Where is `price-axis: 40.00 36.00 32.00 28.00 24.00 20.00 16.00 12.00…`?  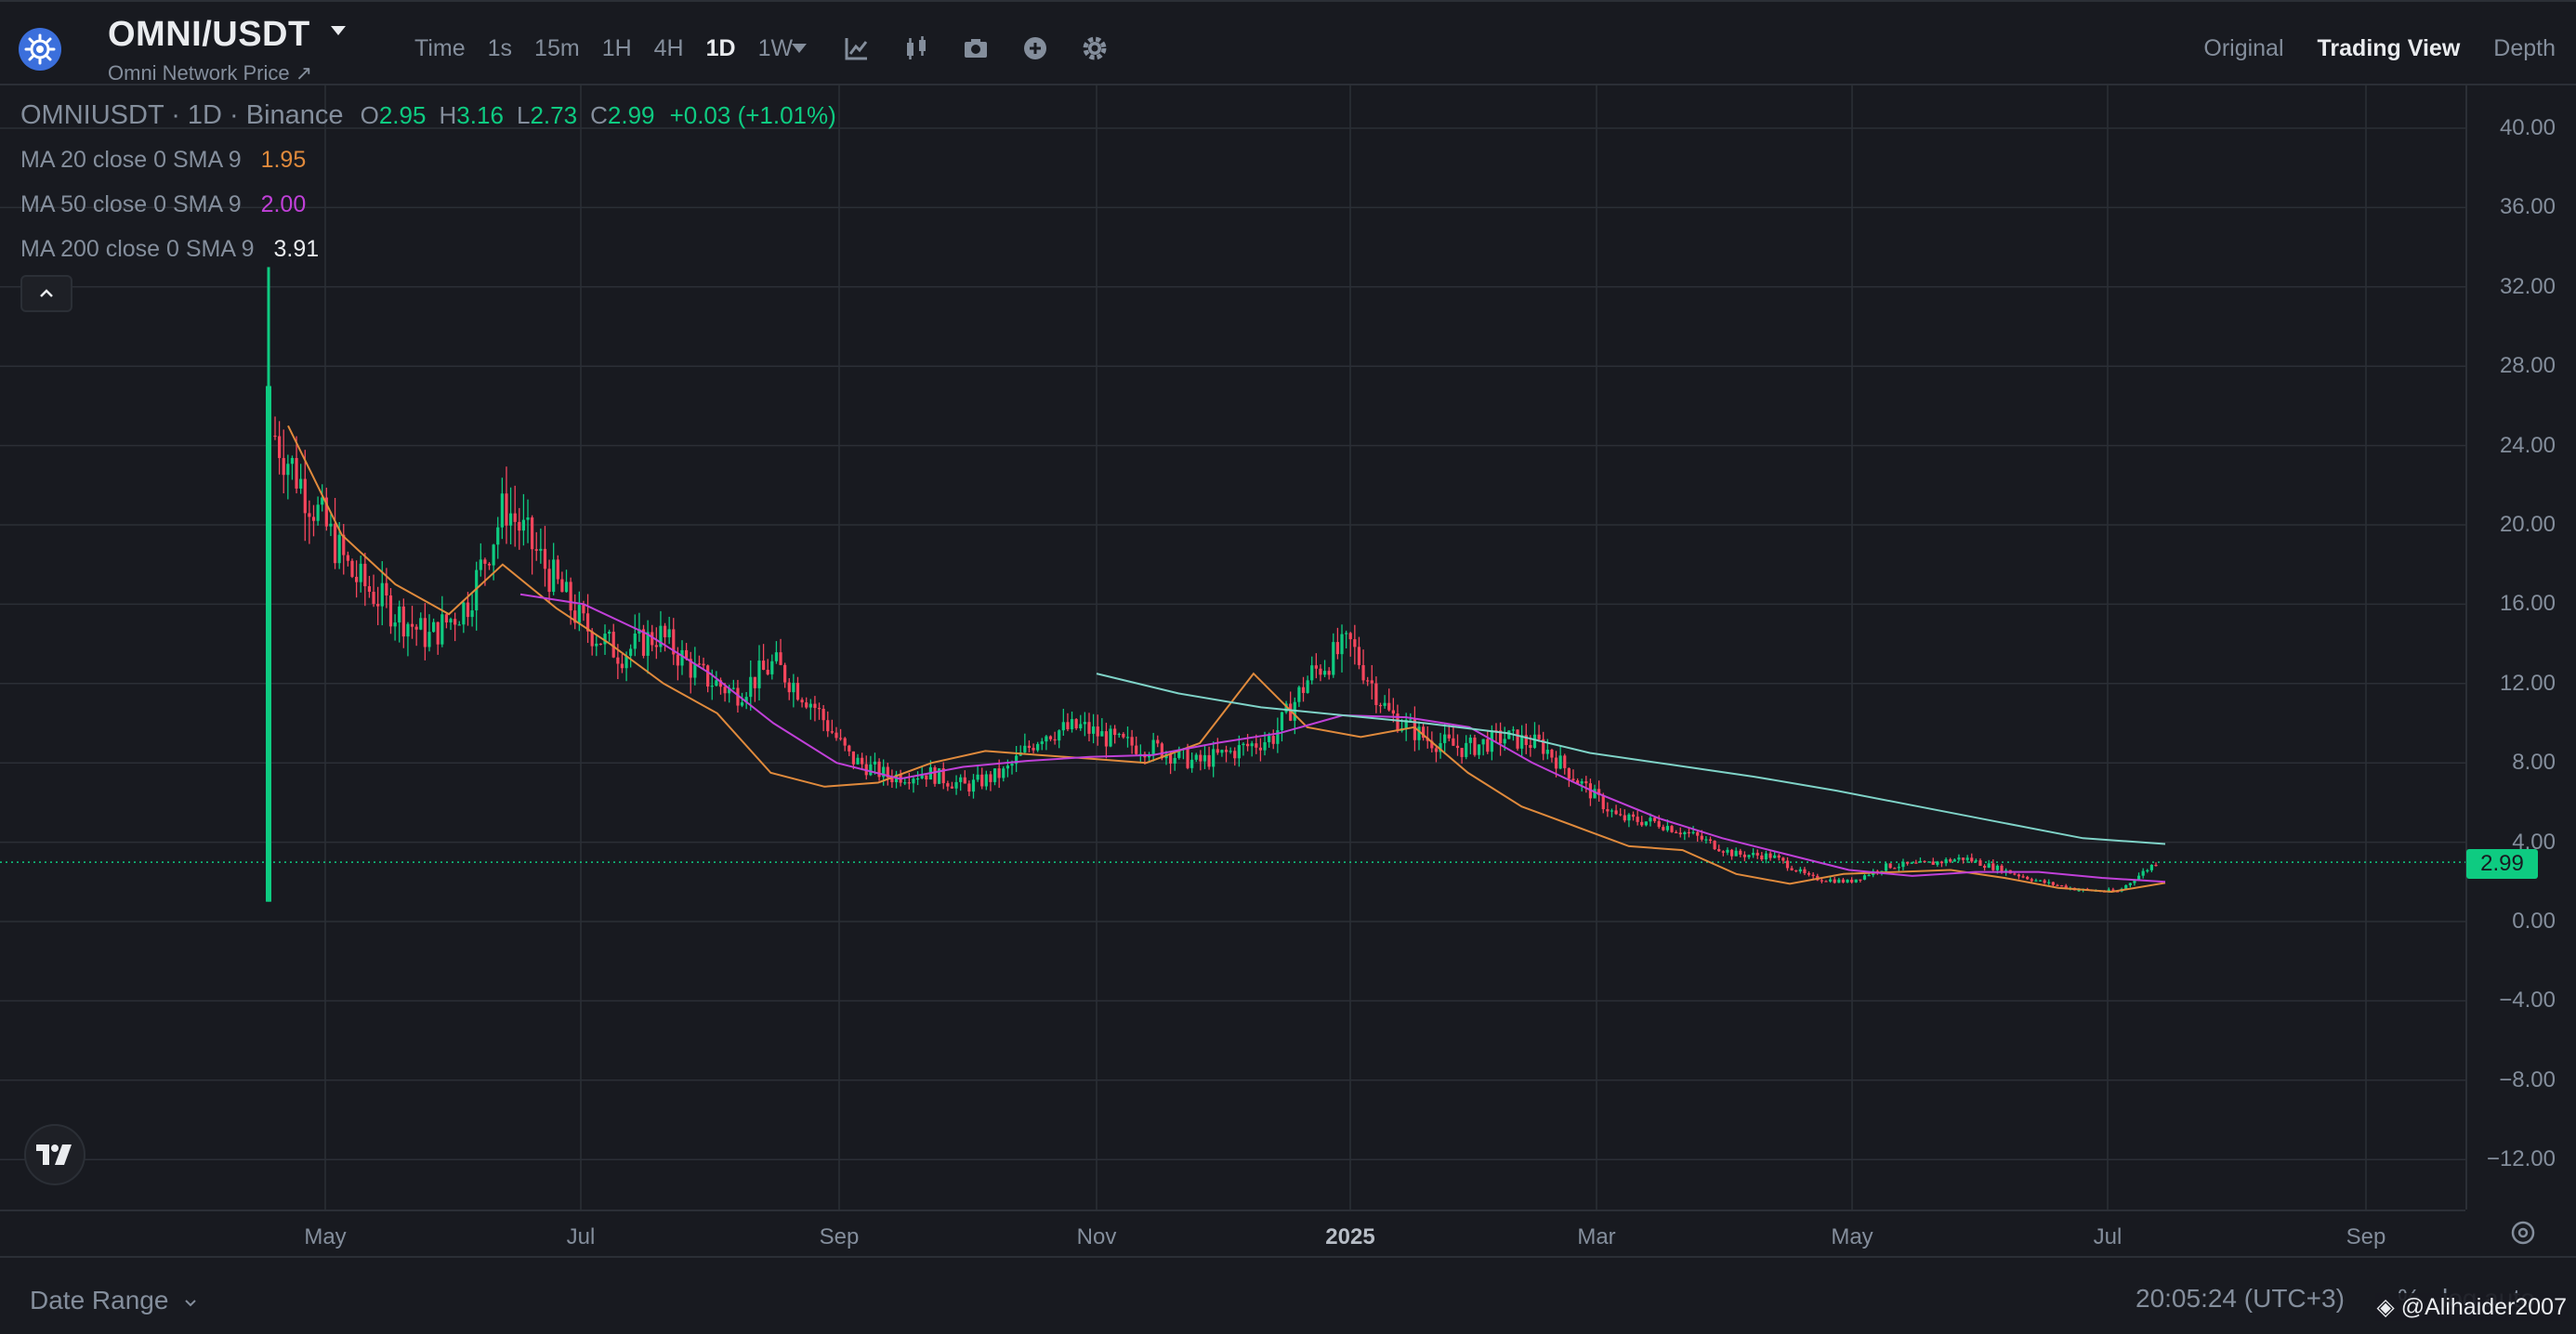 price-axis: 40.00 36.00 32.00 28.00 24.00 20.00 16.00 12.00… is located at coordinates (2520, 647).